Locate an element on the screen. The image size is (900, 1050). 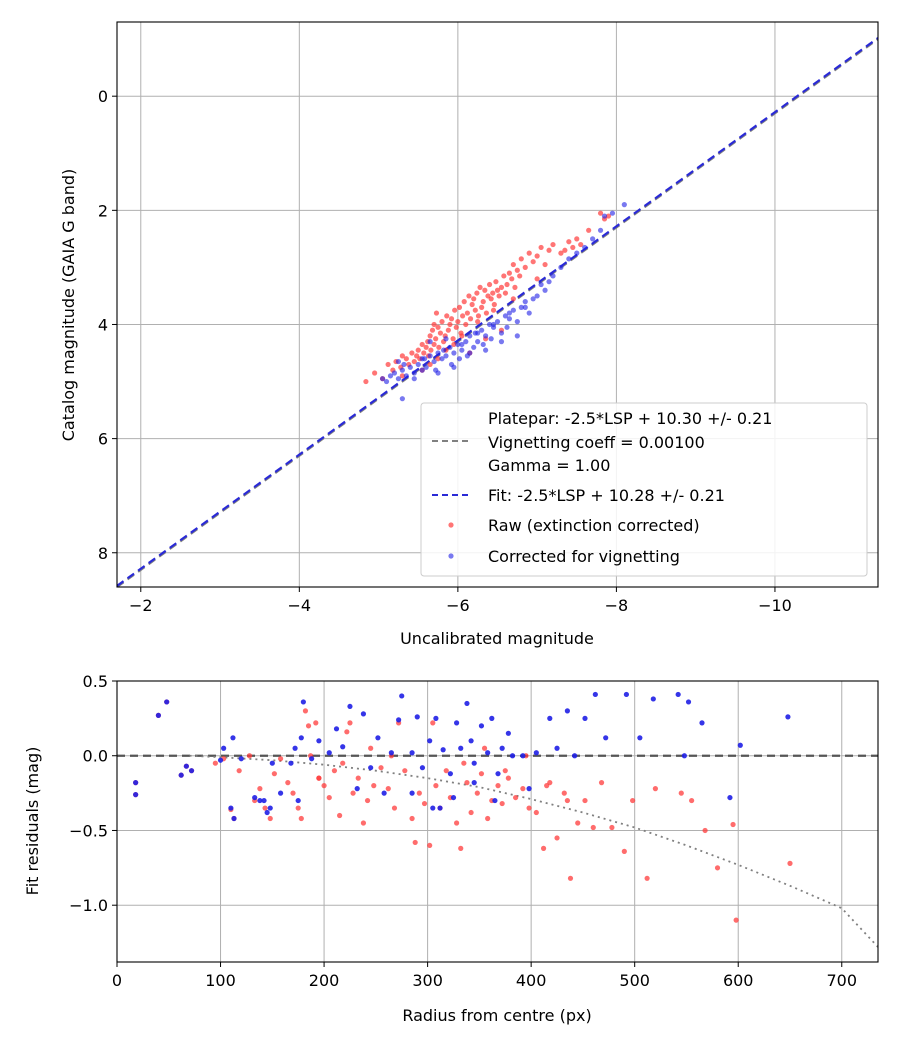
x-tick-label: 500 is located at coordinates (634, 980).